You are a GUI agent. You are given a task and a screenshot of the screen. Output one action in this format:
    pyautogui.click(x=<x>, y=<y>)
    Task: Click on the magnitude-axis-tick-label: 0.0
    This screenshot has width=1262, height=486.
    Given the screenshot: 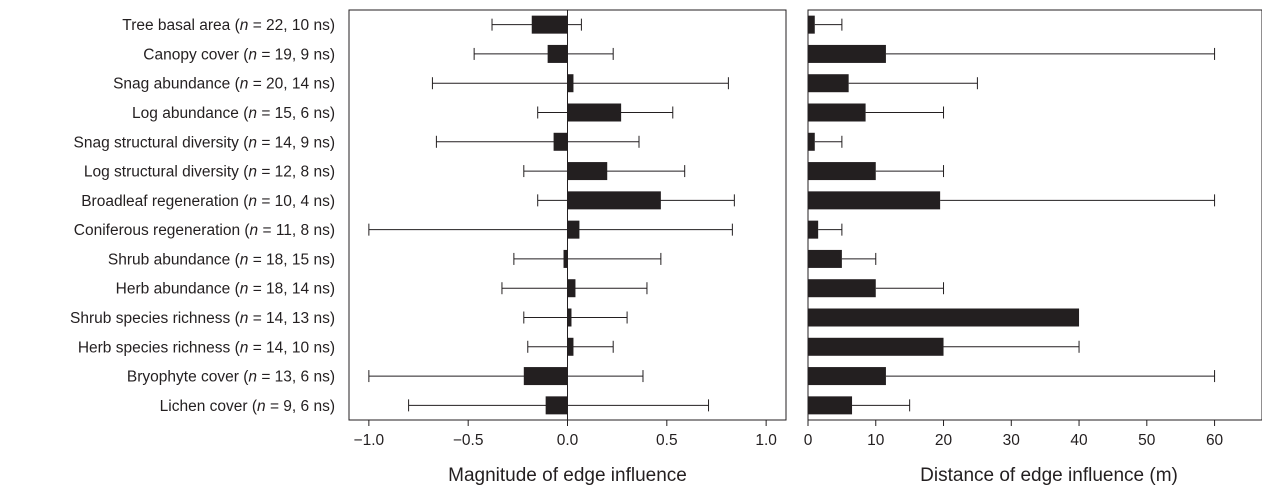 What is the action you would take?
    pyautogui.click(x=568, y=440)
    